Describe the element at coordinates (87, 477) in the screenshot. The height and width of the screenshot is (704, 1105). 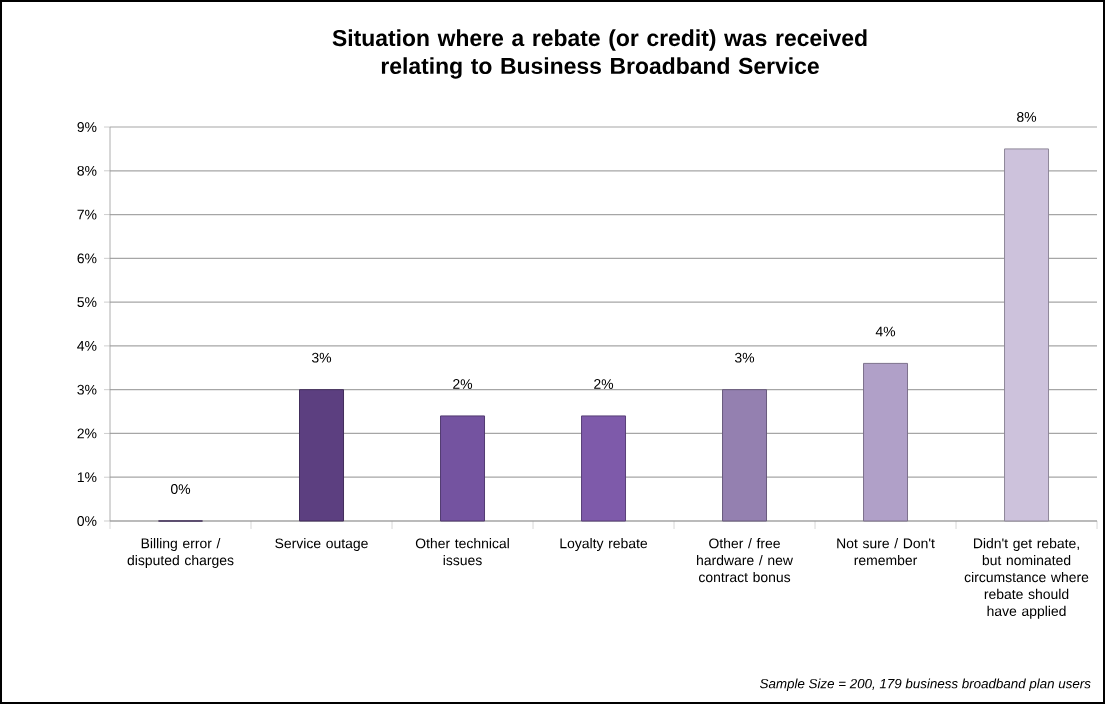
I see `y-tick-label: 1%` at that location.